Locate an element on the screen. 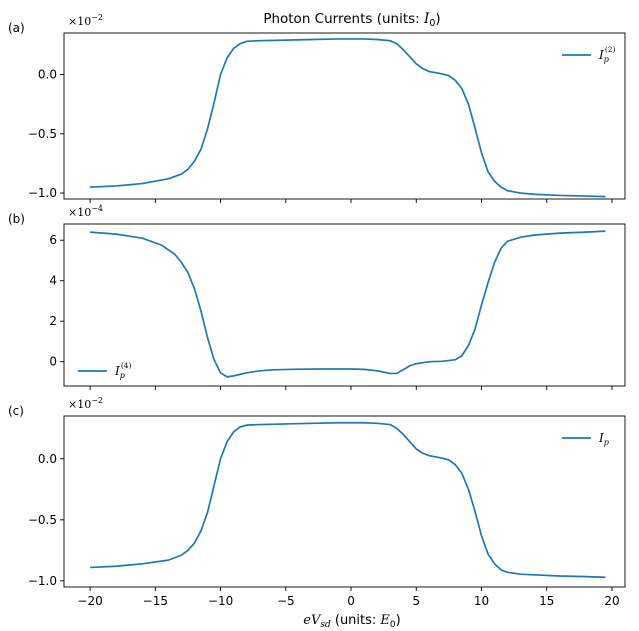  y-exponent-c: ×10⁻² is located at coordinates (85, 403).